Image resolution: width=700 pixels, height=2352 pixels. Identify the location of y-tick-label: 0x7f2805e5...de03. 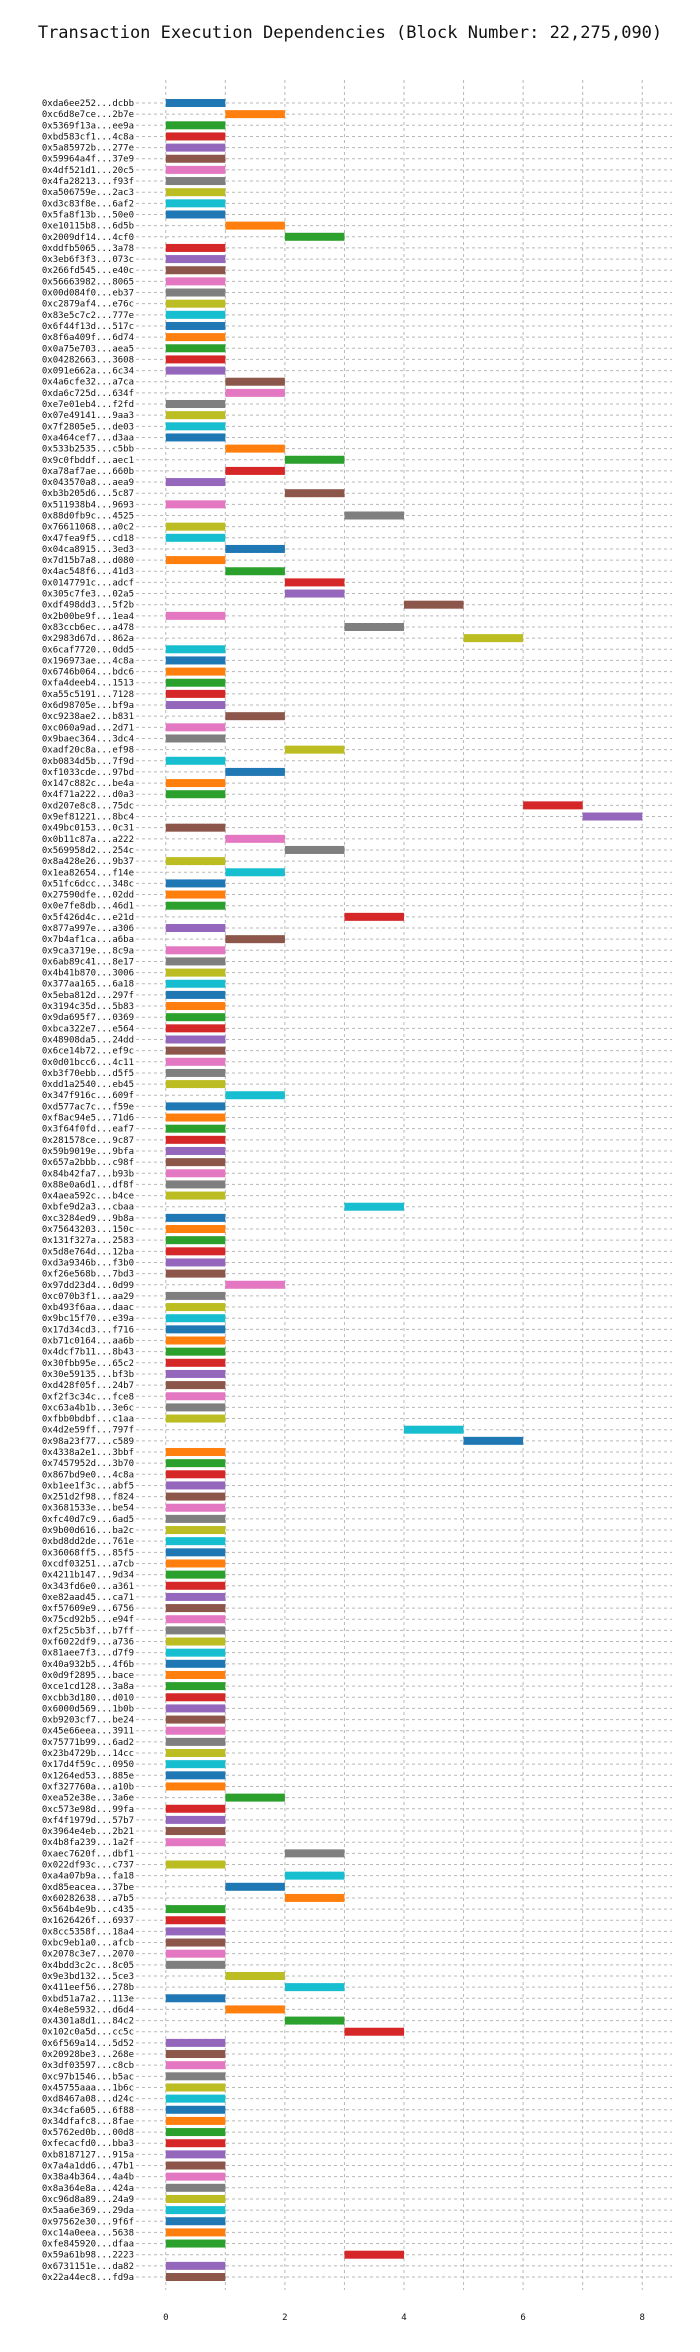
(88, 427).